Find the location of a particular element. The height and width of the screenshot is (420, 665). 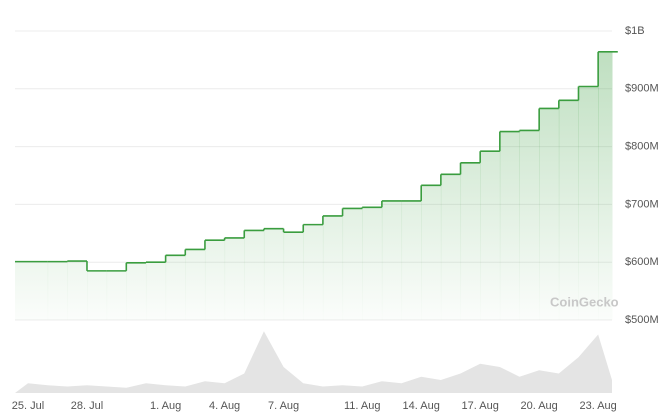

y-tick-label: $1B is located at coordinates (635, 31).